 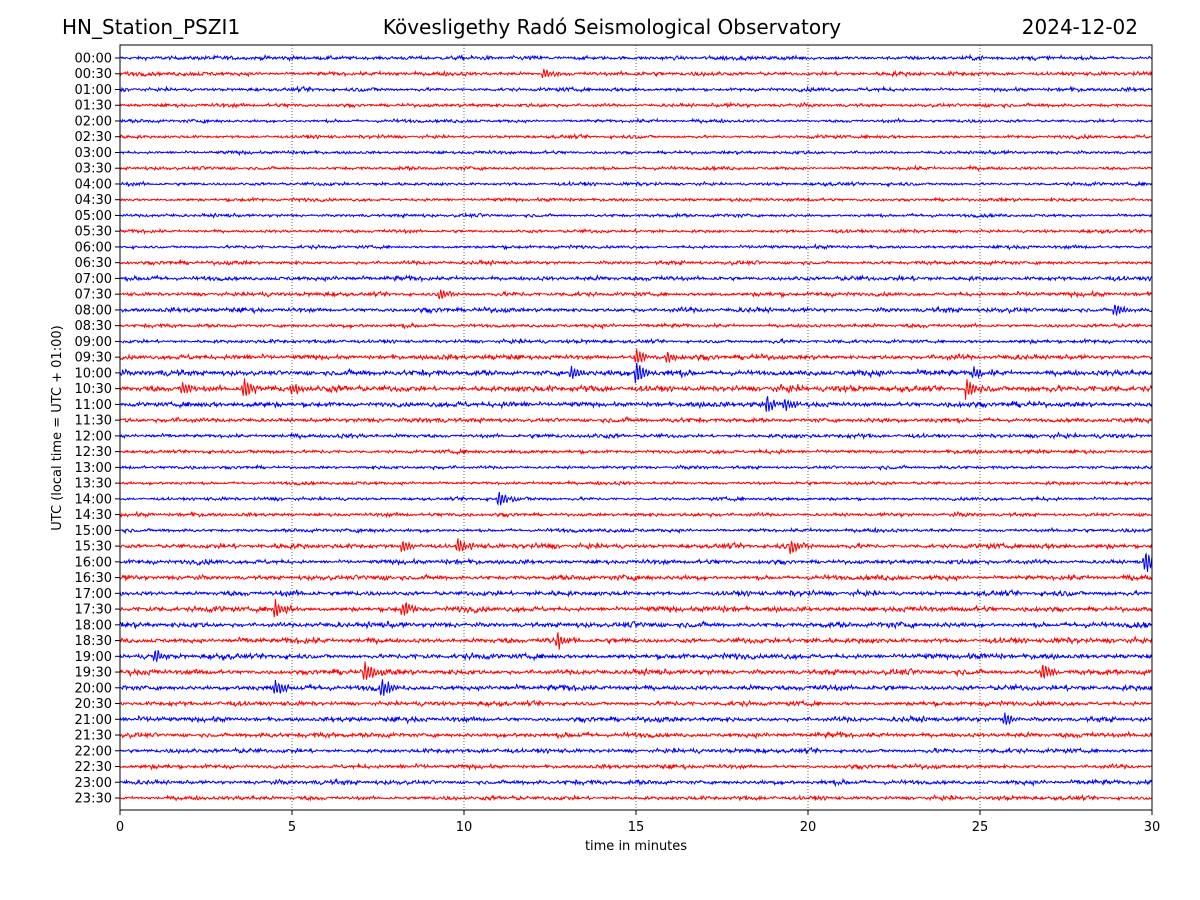 I want to click on y-tick-label: 20:00, so click(x=93, y=688).